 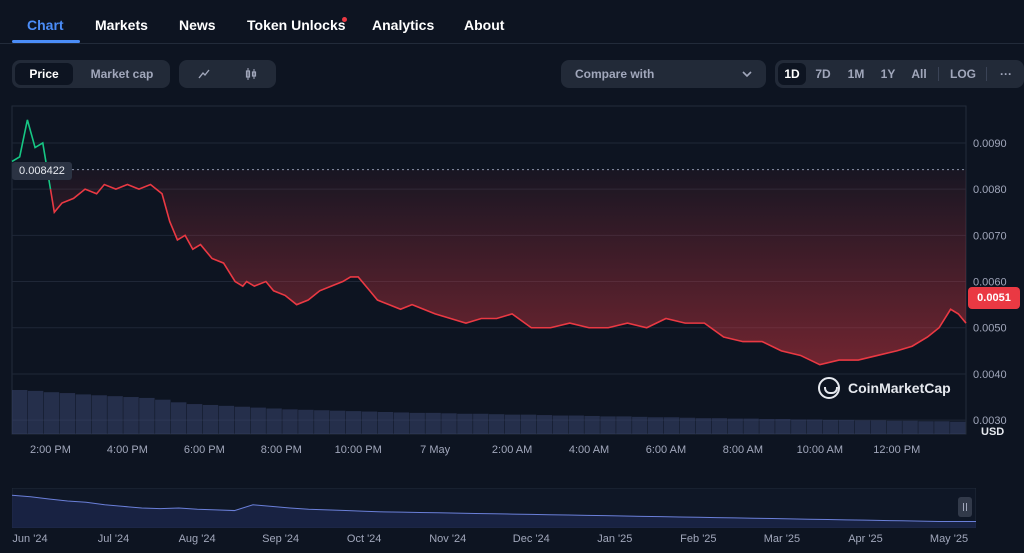 What do you see at coordinates (990, 329) in the screenshot?
I see `y-tick-label: 0.0050` at bounding box center [990, 329].